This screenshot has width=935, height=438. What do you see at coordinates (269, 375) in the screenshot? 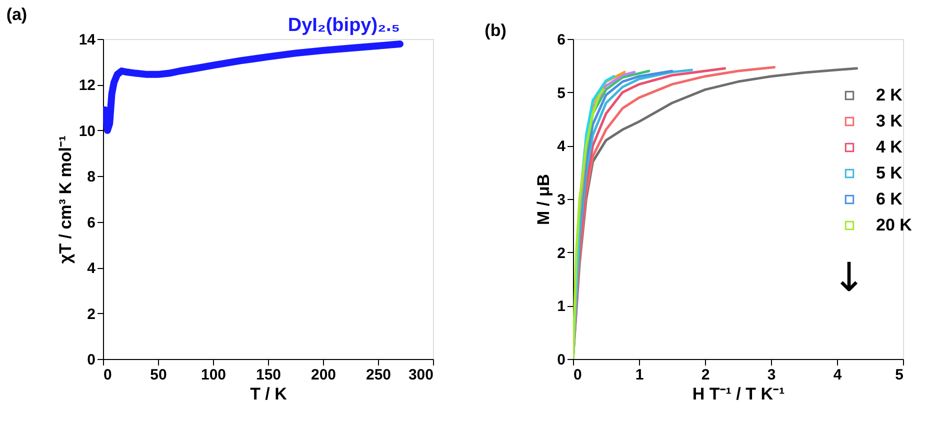
I see `x-tick-label: 150` at bounding box center [269, 375].